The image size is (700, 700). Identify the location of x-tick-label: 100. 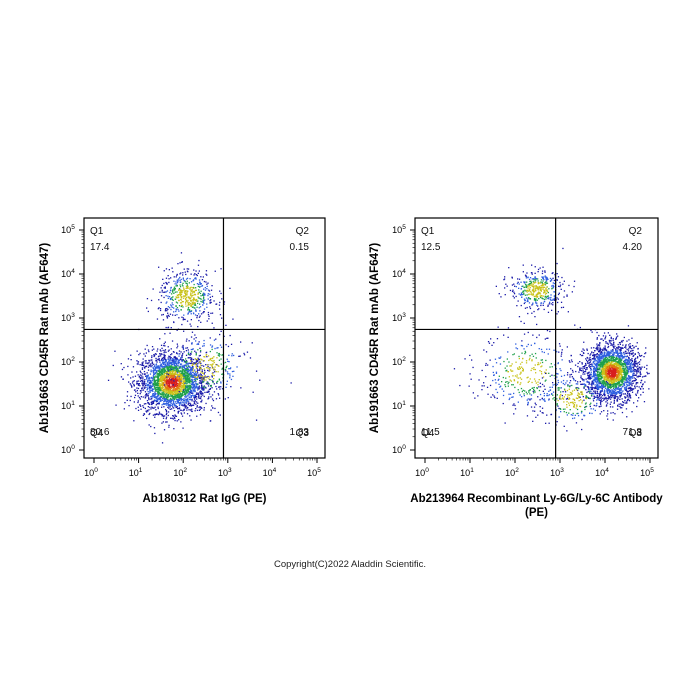
(91, 472).